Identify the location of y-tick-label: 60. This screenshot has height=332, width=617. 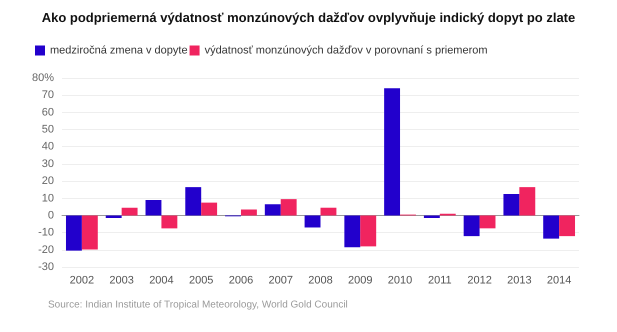
(48, 112).